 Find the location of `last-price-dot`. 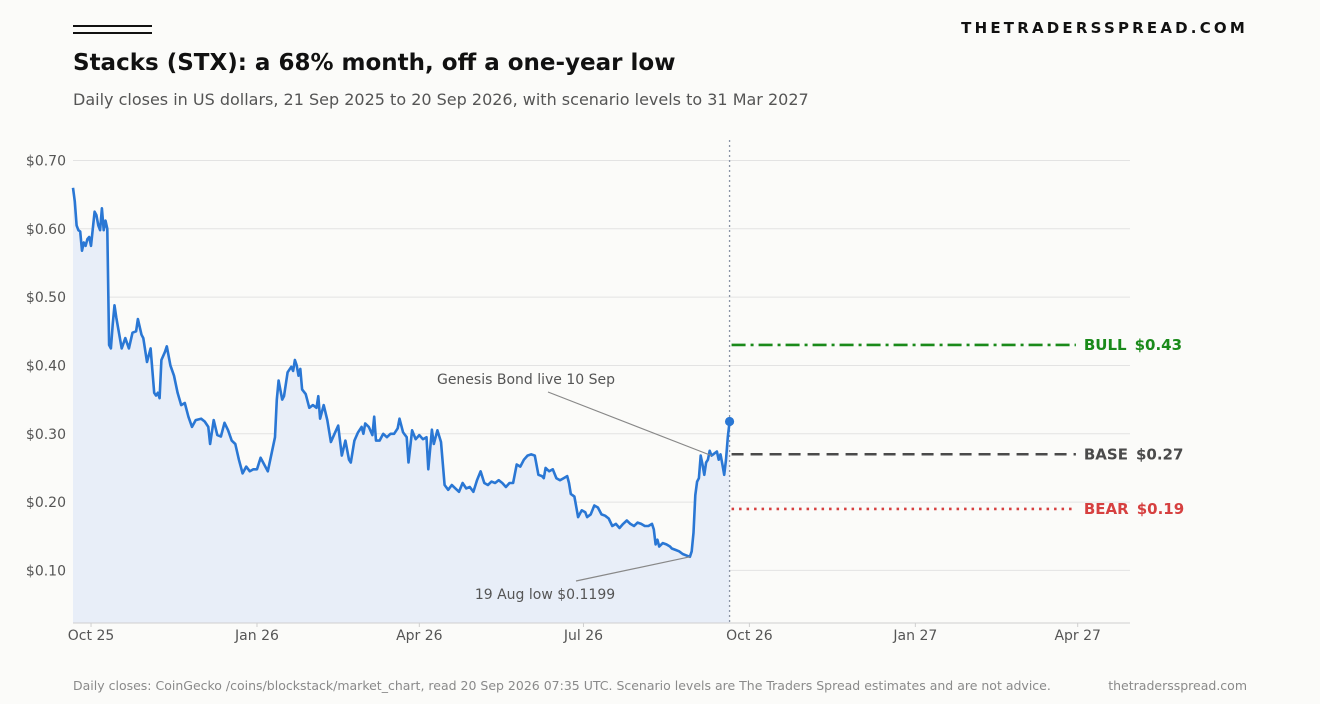

last-price-dot is located at coordinates (729, 421).